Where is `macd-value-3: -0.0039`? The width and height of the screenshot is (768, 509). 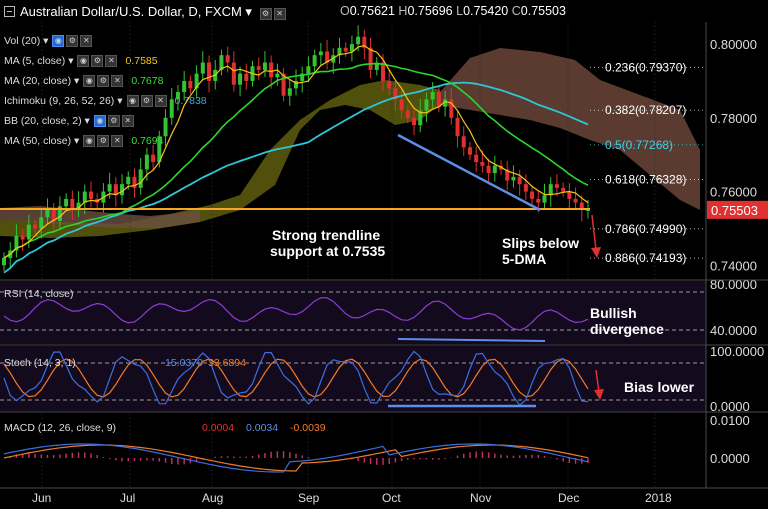 macd-value-3: -0.0039 is located at coordinates (308, 428).